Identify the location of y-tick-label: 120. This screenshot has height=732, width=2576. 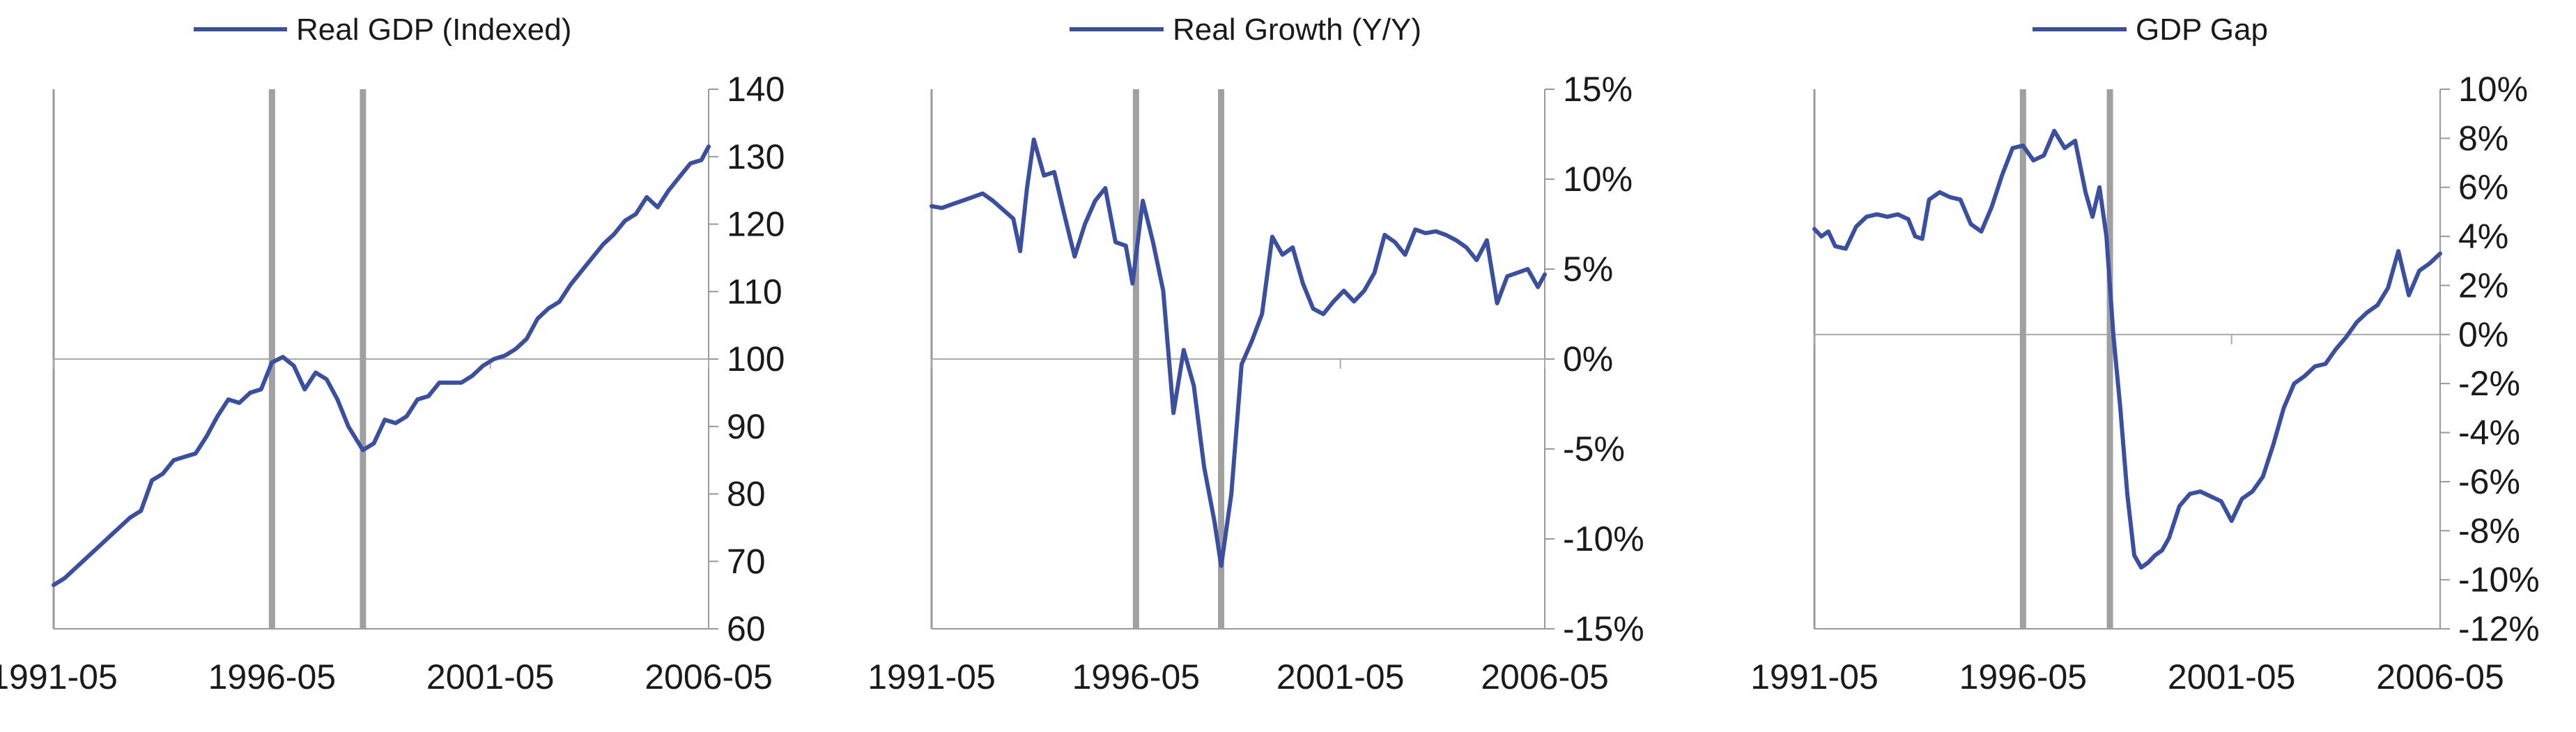
(756, 224).